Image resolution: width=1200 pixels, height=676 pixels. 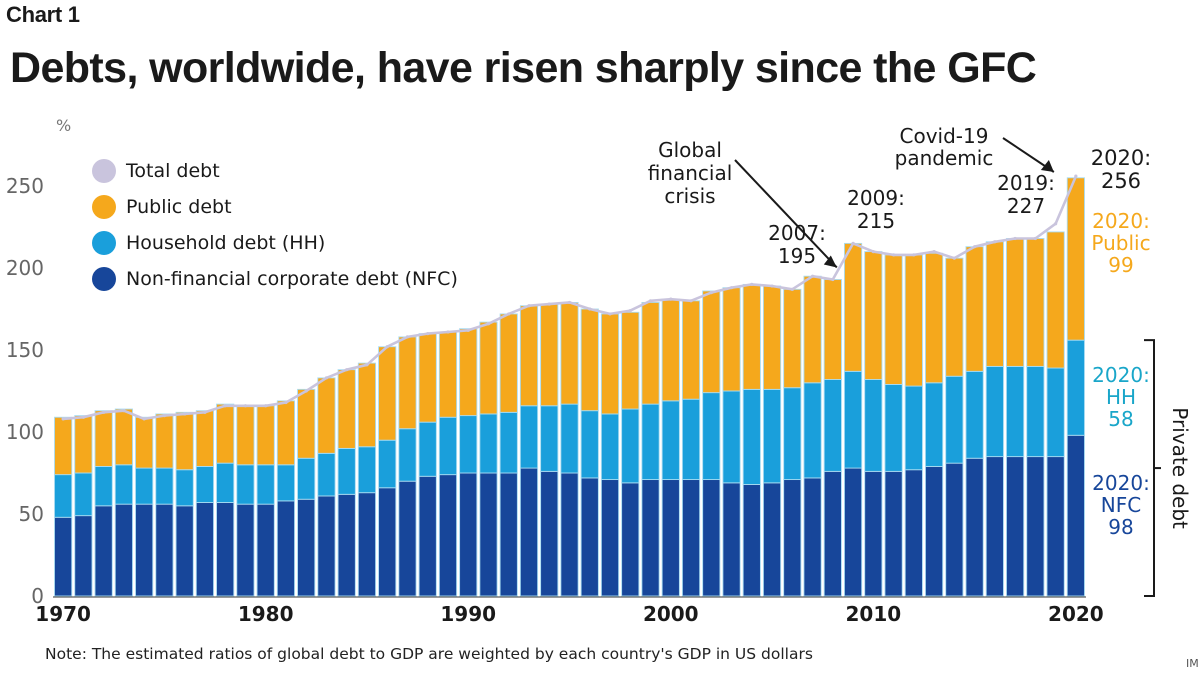 I want to click on gfc-arrowhead, so click(x=830, y=261).